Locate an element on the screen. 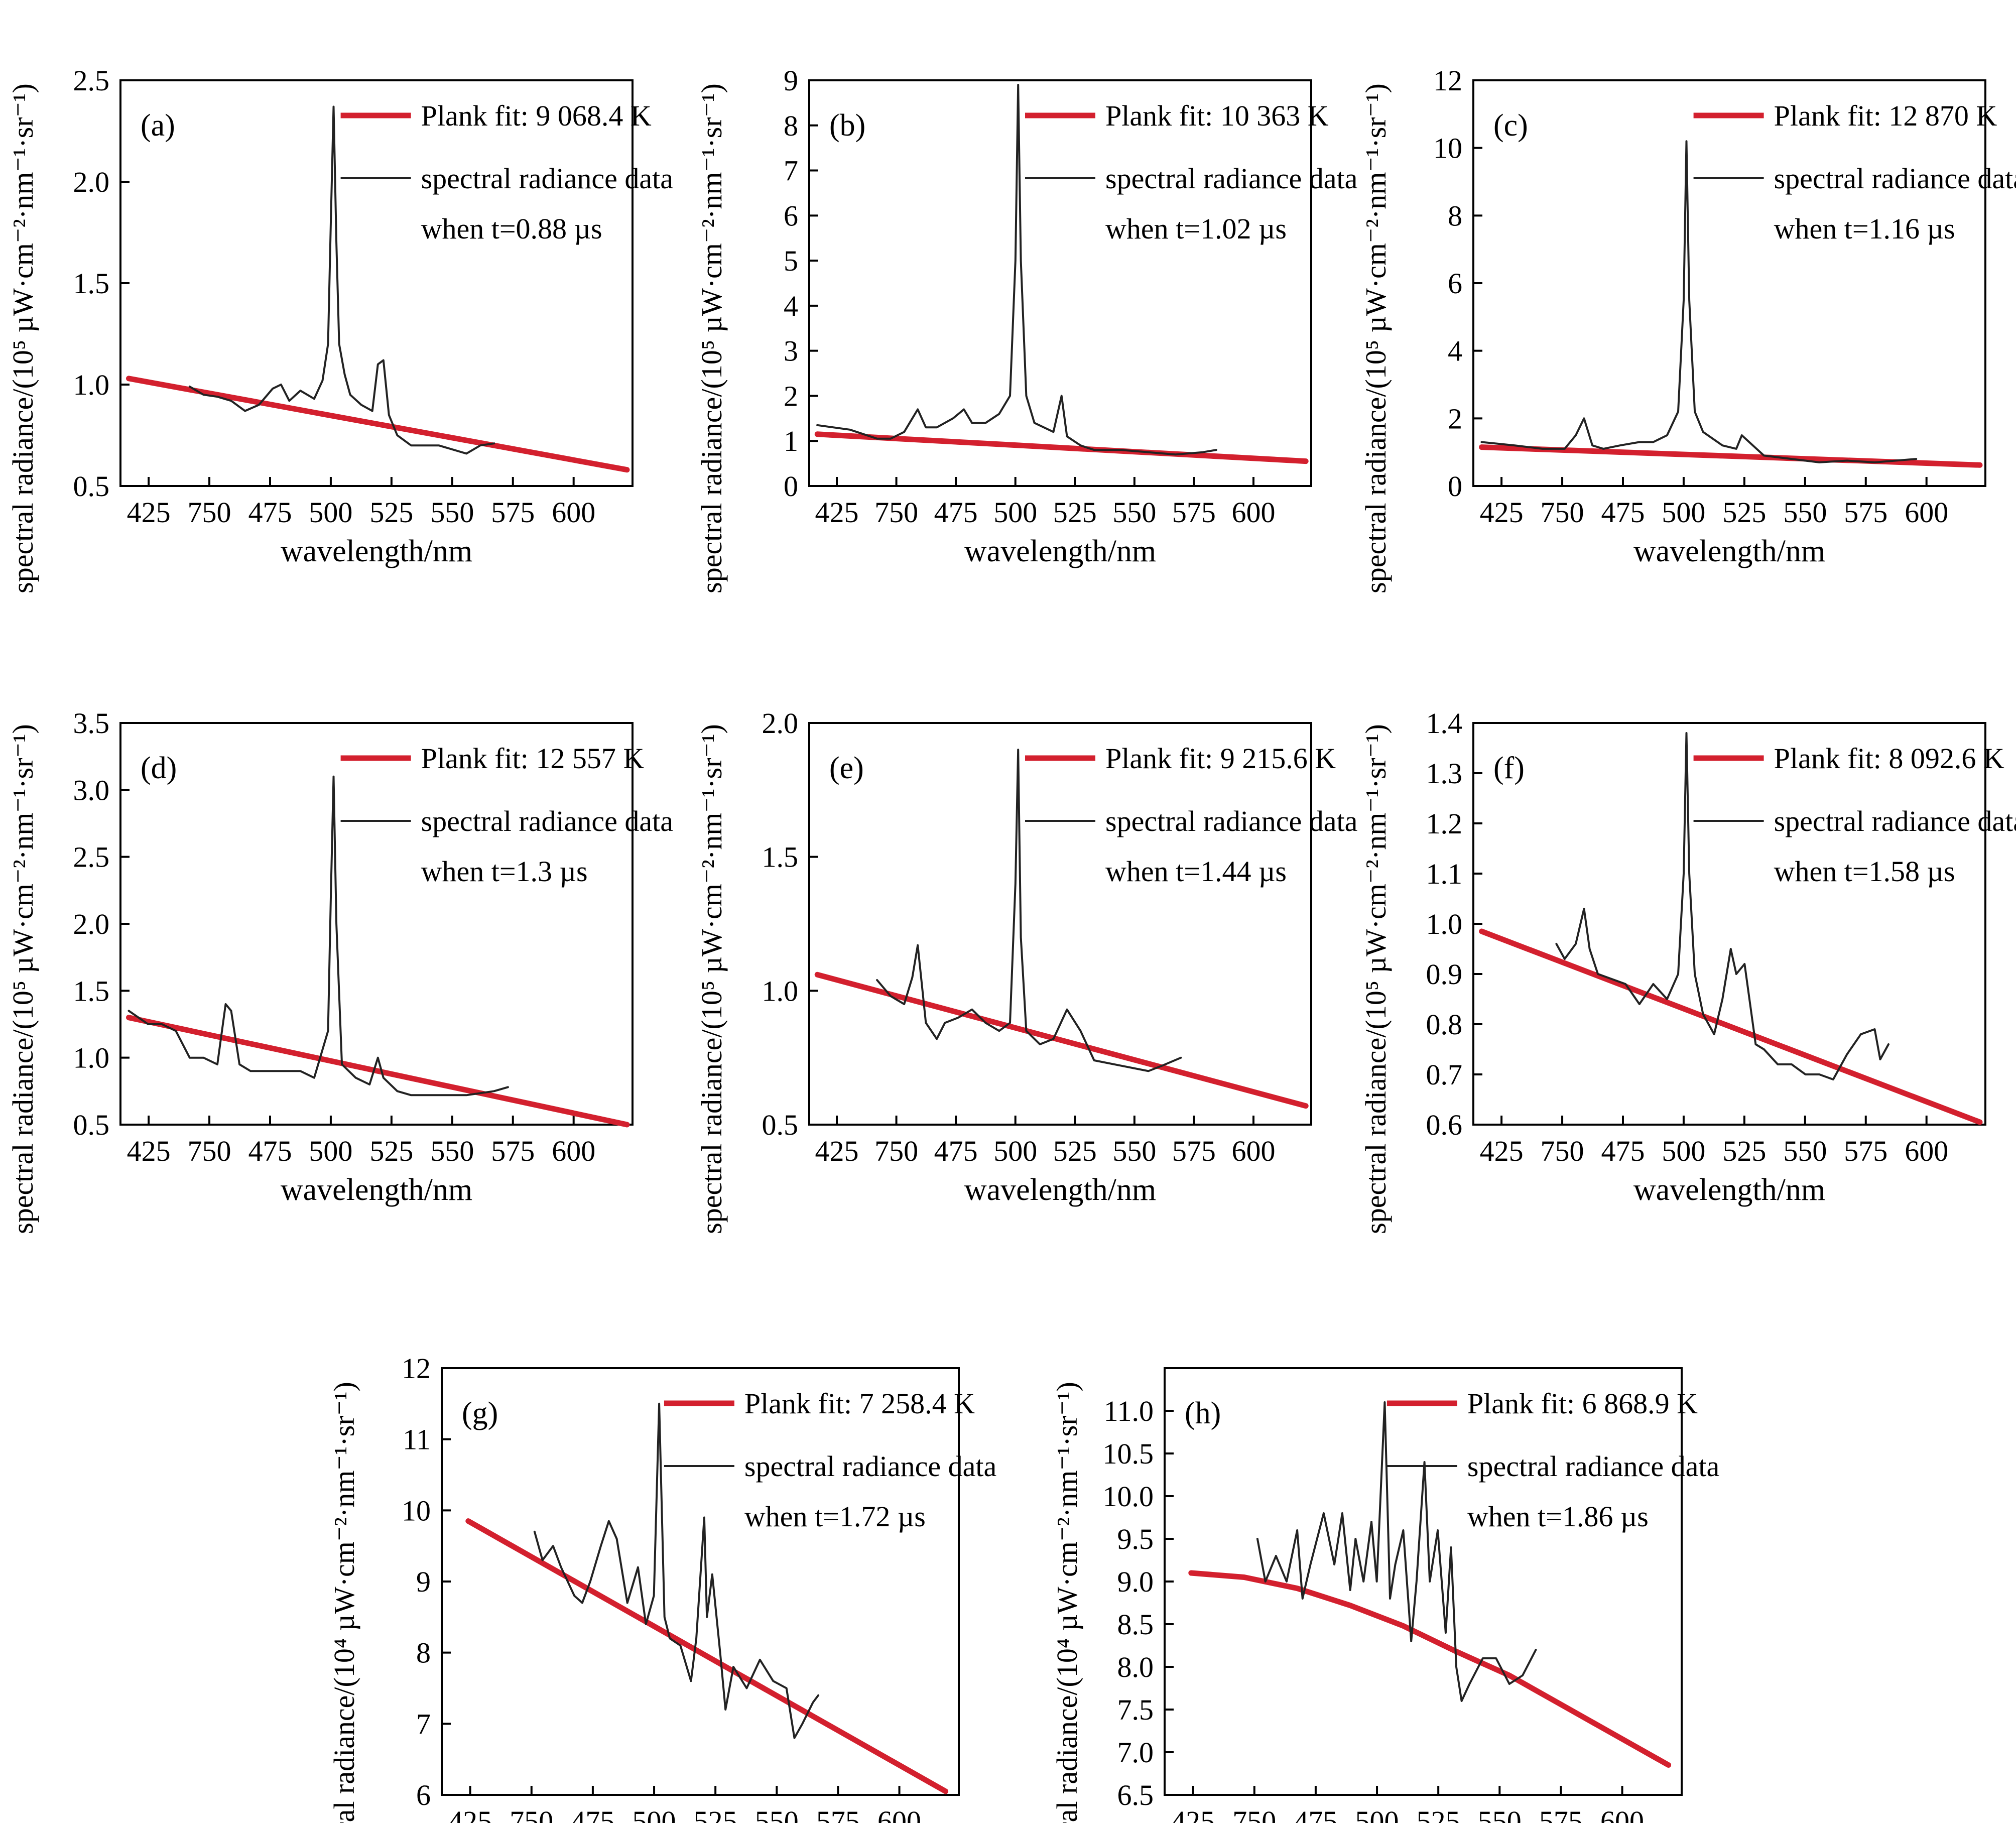  panel-label: (e) is located at coordinates (846, 768).